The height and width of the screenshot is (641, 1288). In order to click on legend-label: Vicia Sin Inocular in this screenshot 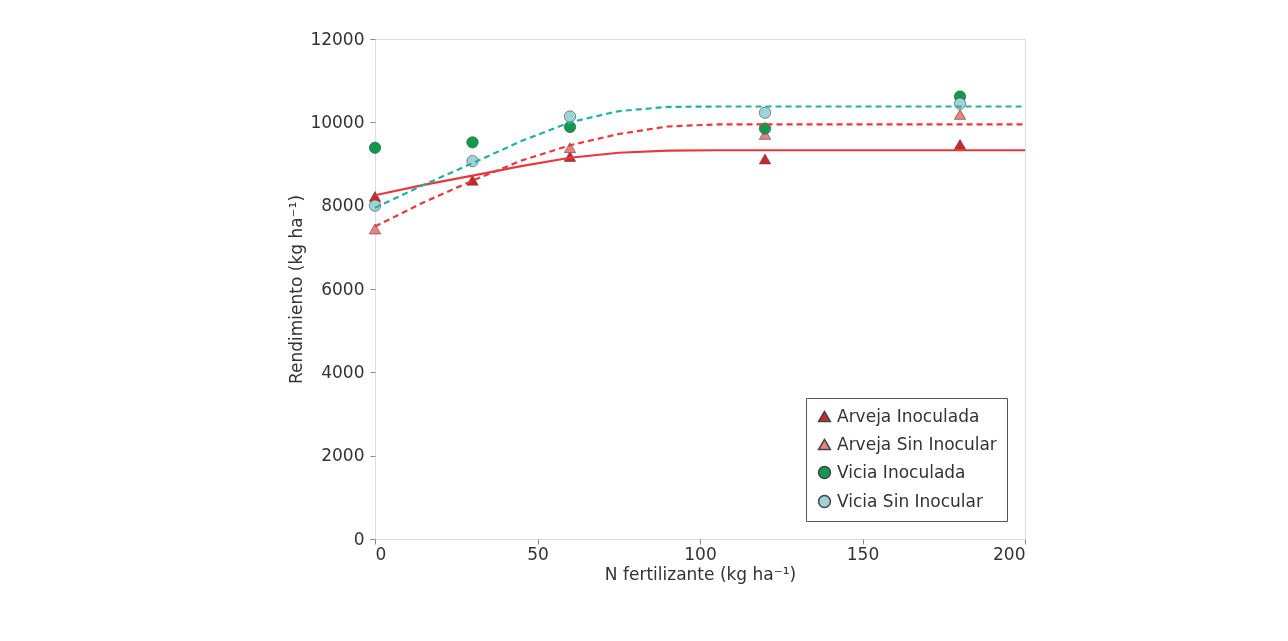, I will do `click(910, 500)`.